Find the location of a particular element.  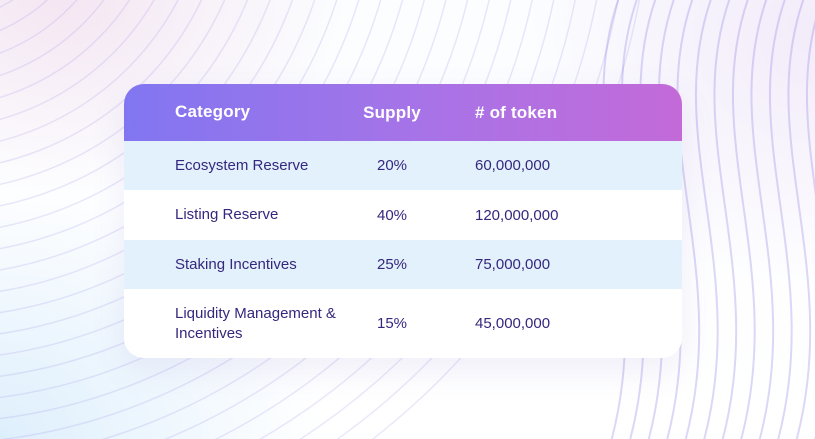

cell-category: Listing Reserve is located at coordinates (227, 215).